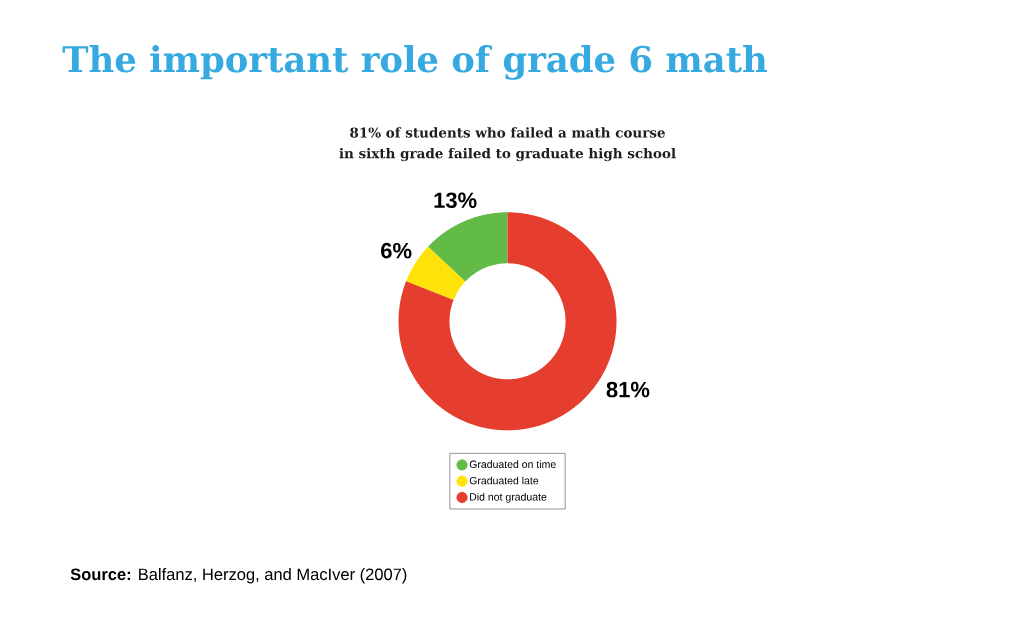  I want to click on text: Source: Balfanz, Herzog, and MacIver (2007), so click(238, 576).